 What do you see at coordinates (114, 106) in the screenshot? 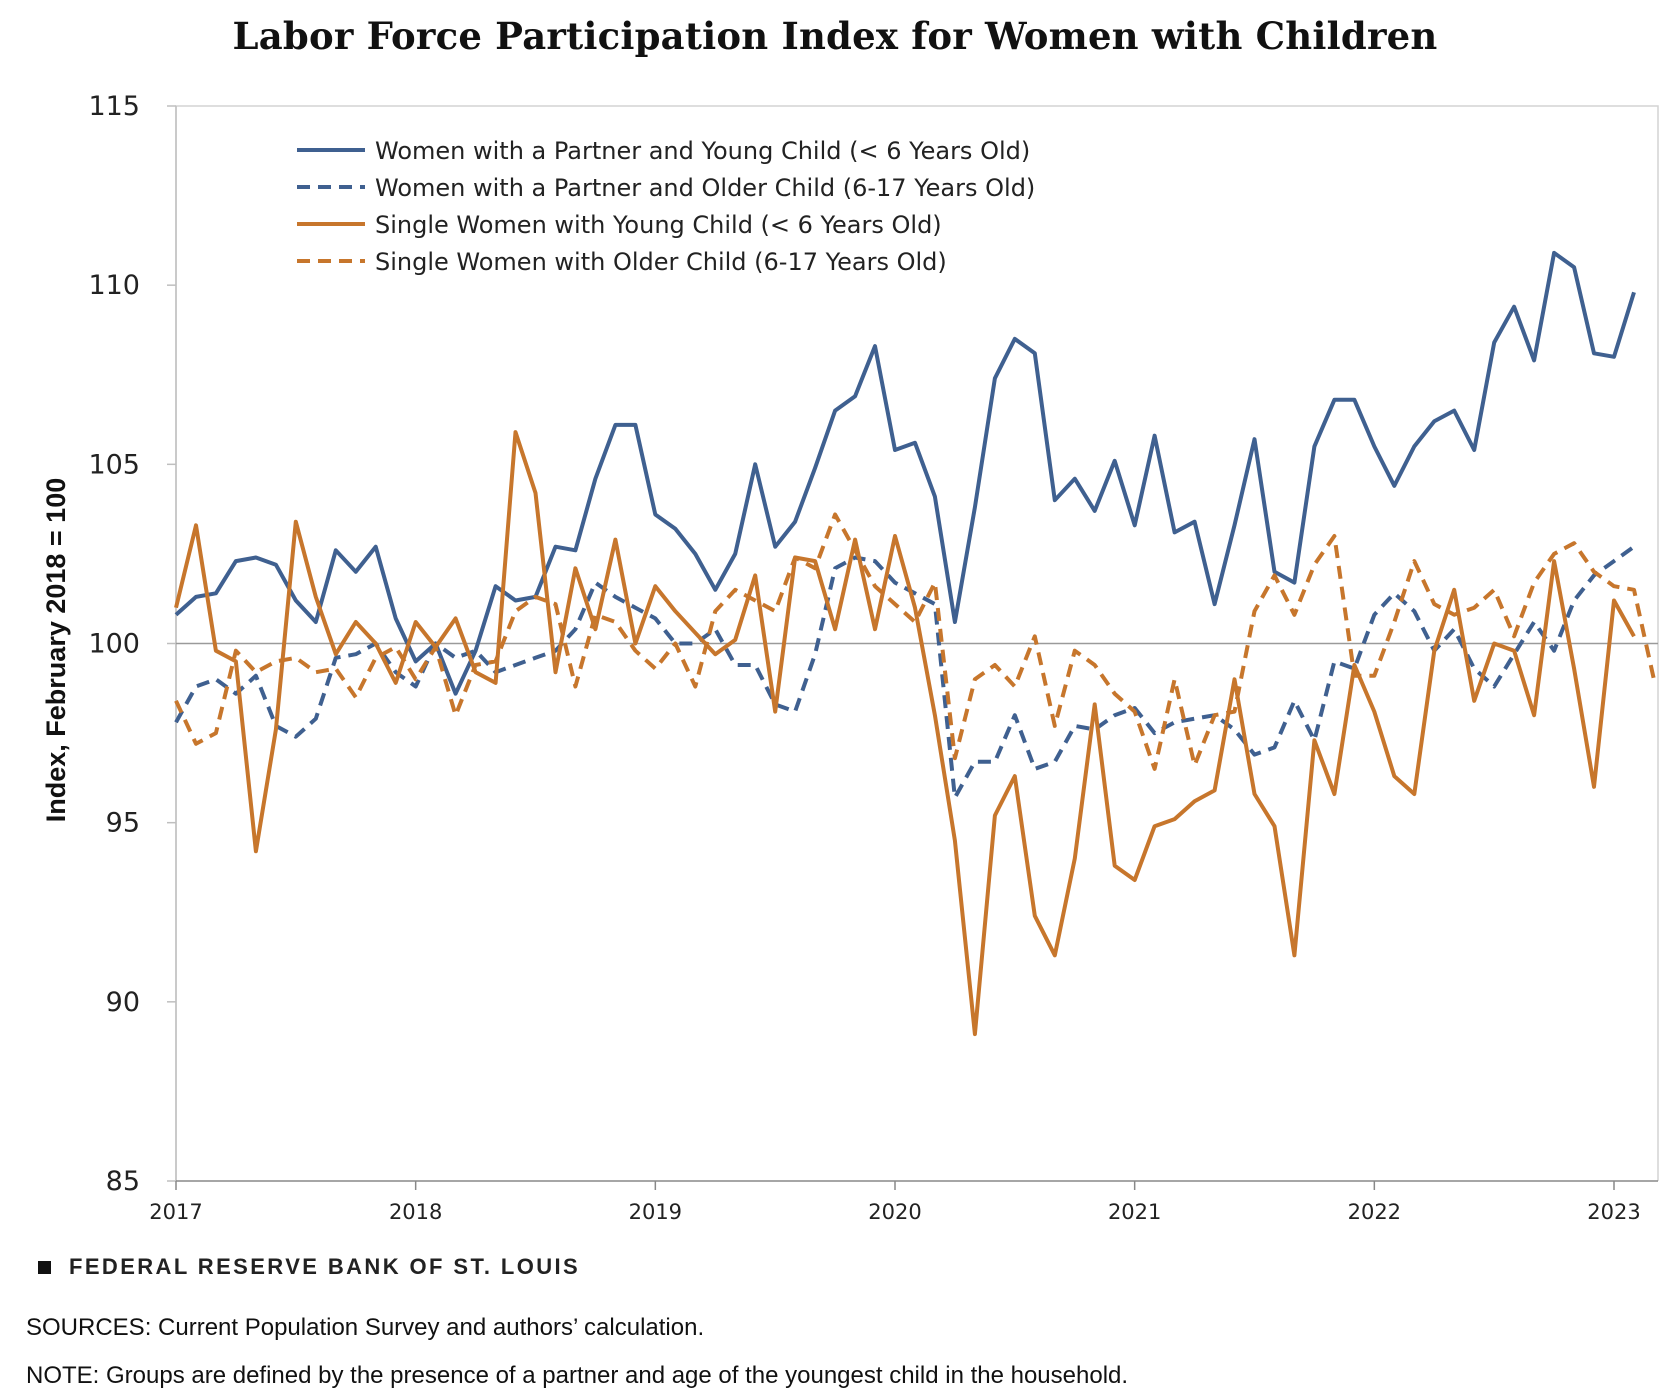
I see `y-tick-label: 115` at bounding box center [114, 106].